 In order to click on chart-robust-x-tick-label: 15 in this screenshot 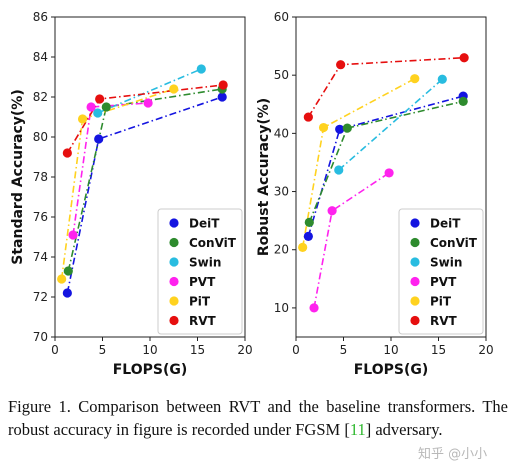, I will do `click(438, 350)`.